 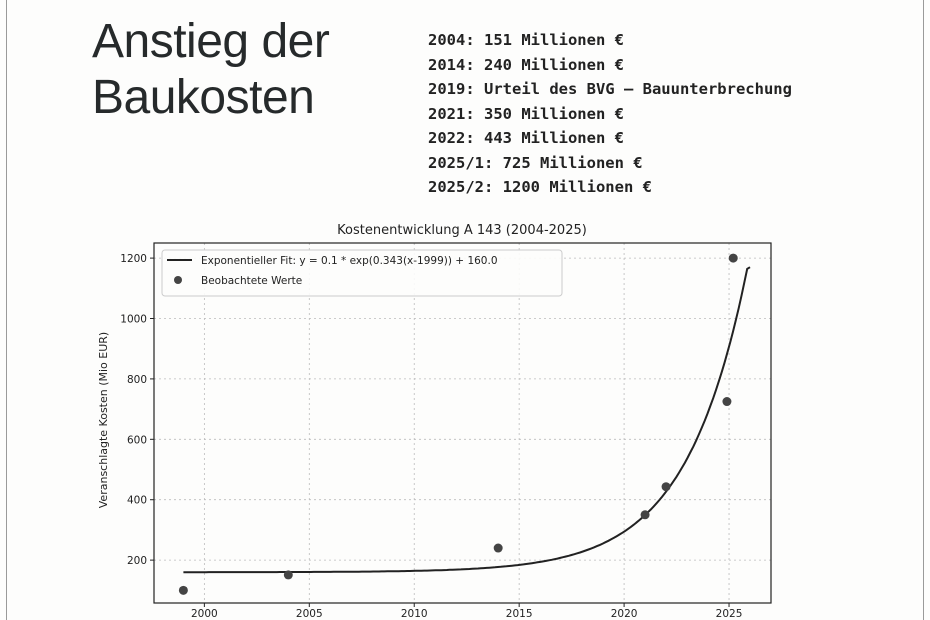 I want to click on x-tick-label: 2015, so click(x=519, y=614).